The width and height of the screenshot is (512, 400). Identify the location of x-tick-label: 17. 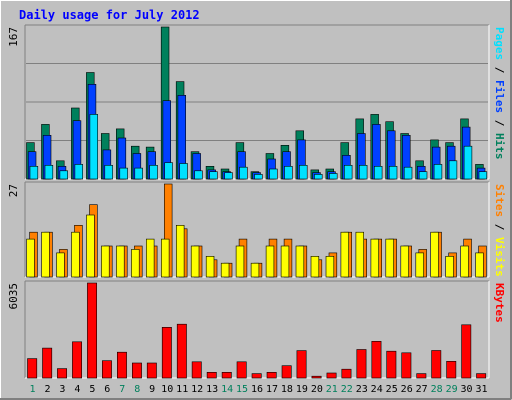
(272, 389).